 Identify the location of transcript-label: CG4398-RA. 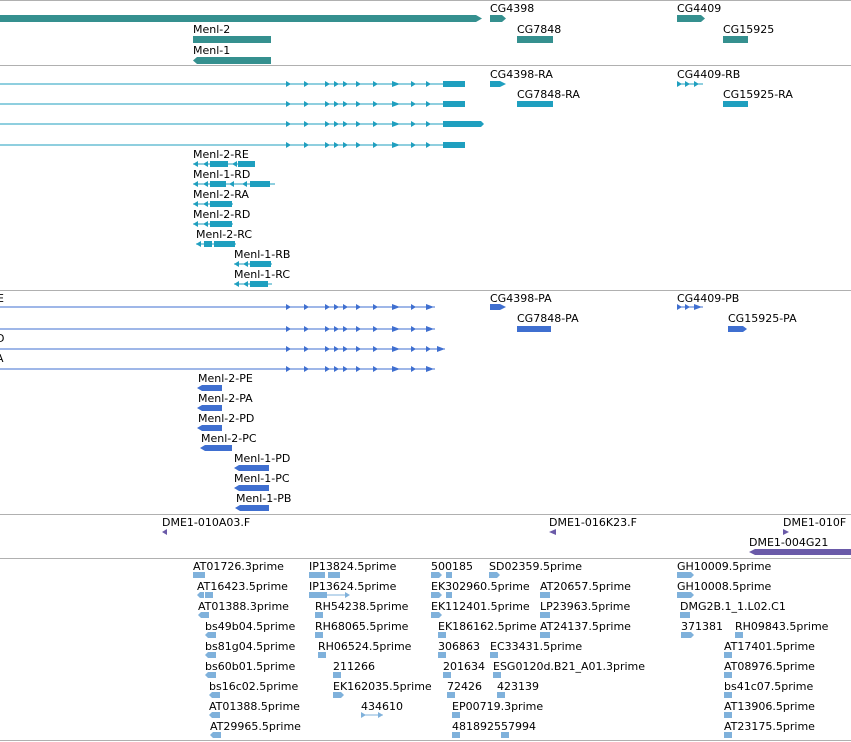
(521, 74).